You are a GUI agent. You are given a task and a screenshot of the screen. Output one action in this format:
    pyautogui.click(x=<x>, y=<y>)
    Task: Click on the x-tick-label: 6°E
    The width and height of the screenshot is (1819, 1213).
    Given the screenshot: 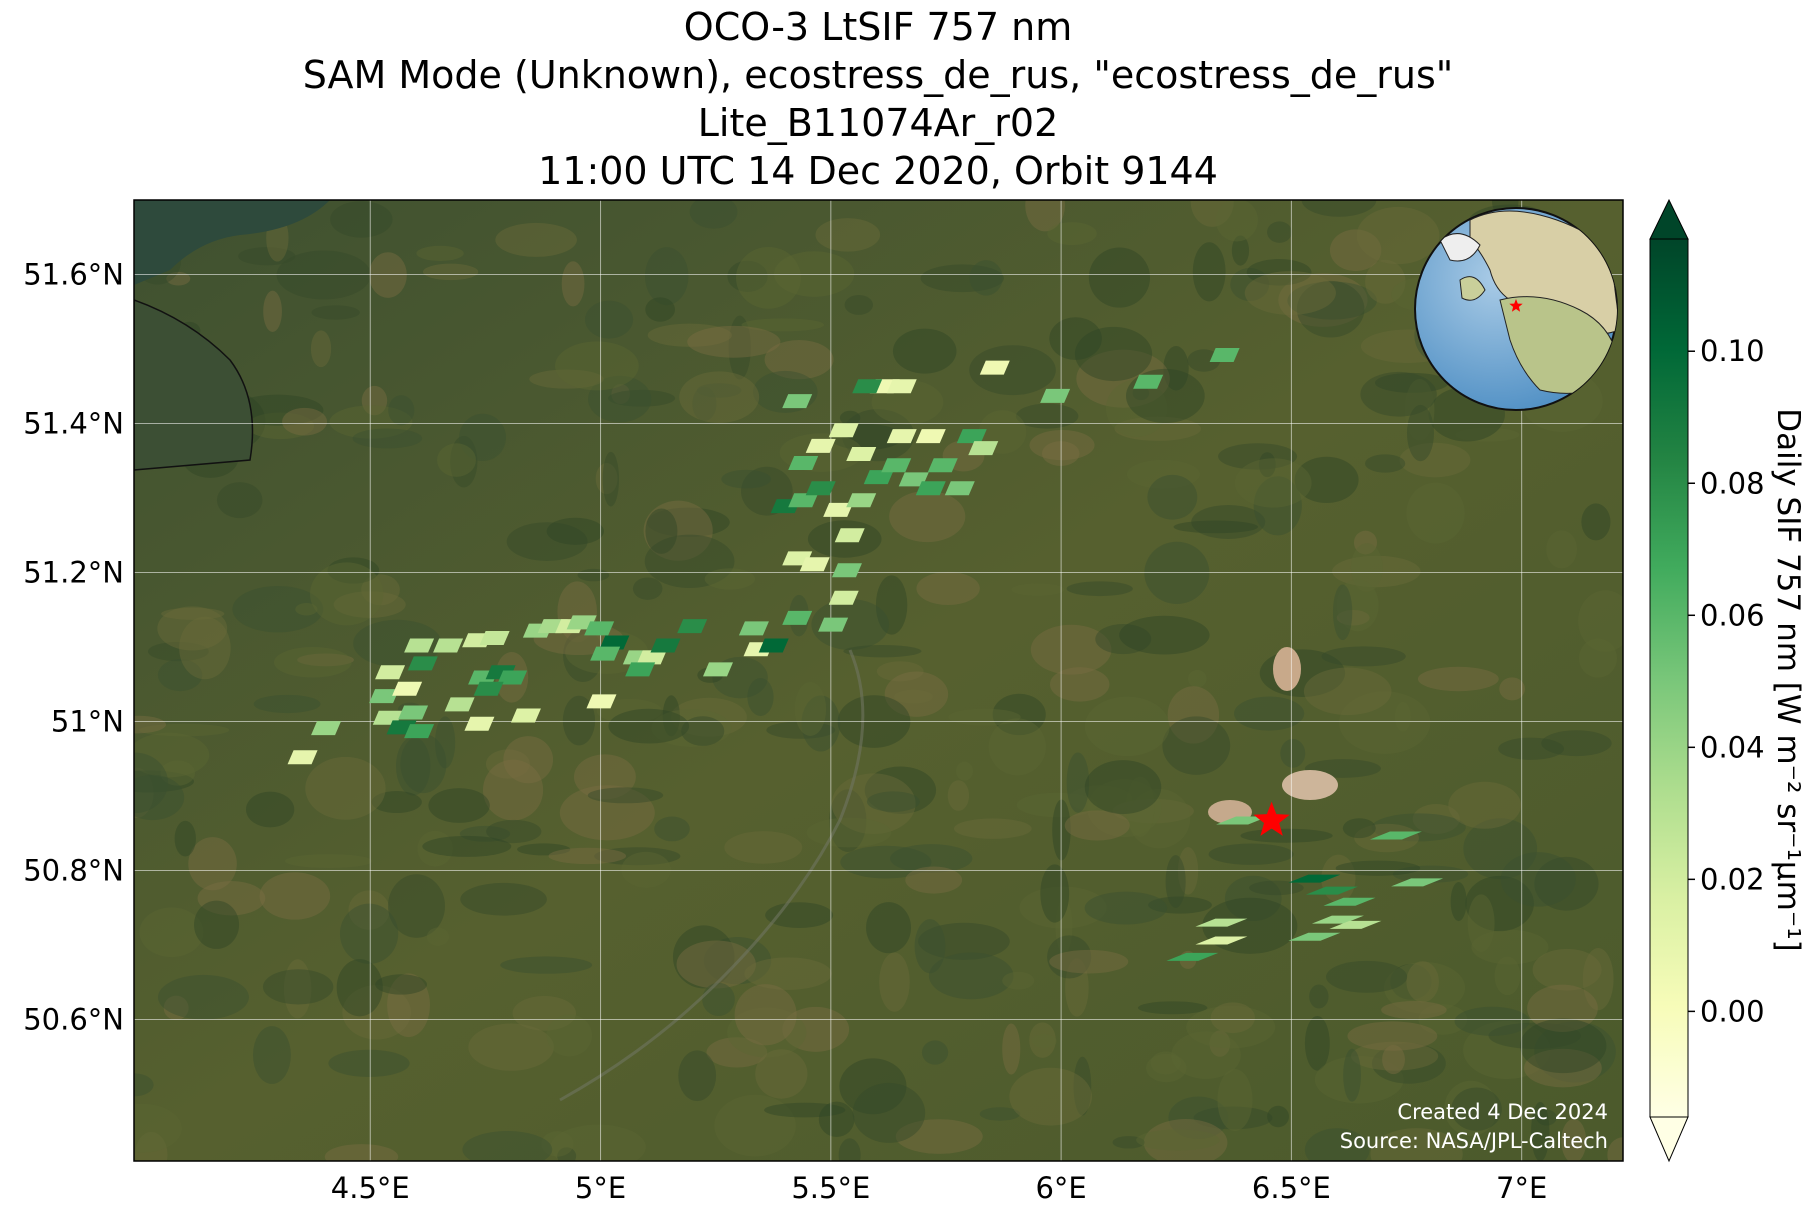 What is the action you would take?
    pyautogui.click(x=1060, y=1188)
    